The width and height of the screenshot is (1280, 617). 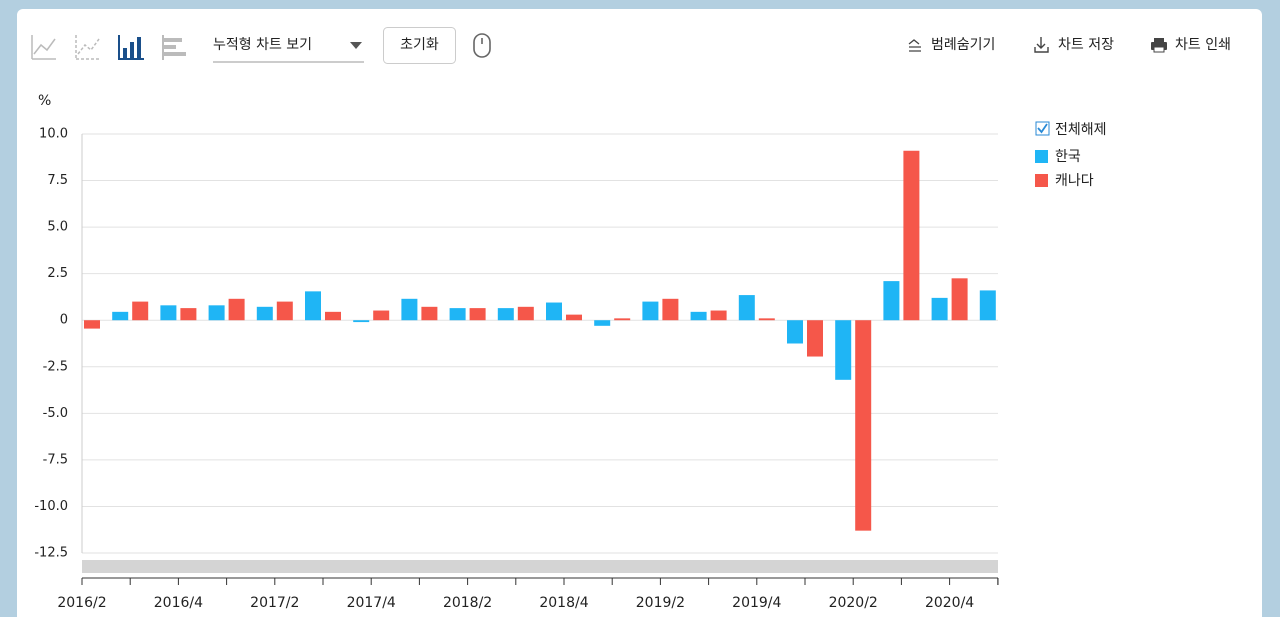 What do you see at coordinates (57, 273) in the screenshot?
I see `y-tick-label: 2.5` at bounding box center [57, 273].